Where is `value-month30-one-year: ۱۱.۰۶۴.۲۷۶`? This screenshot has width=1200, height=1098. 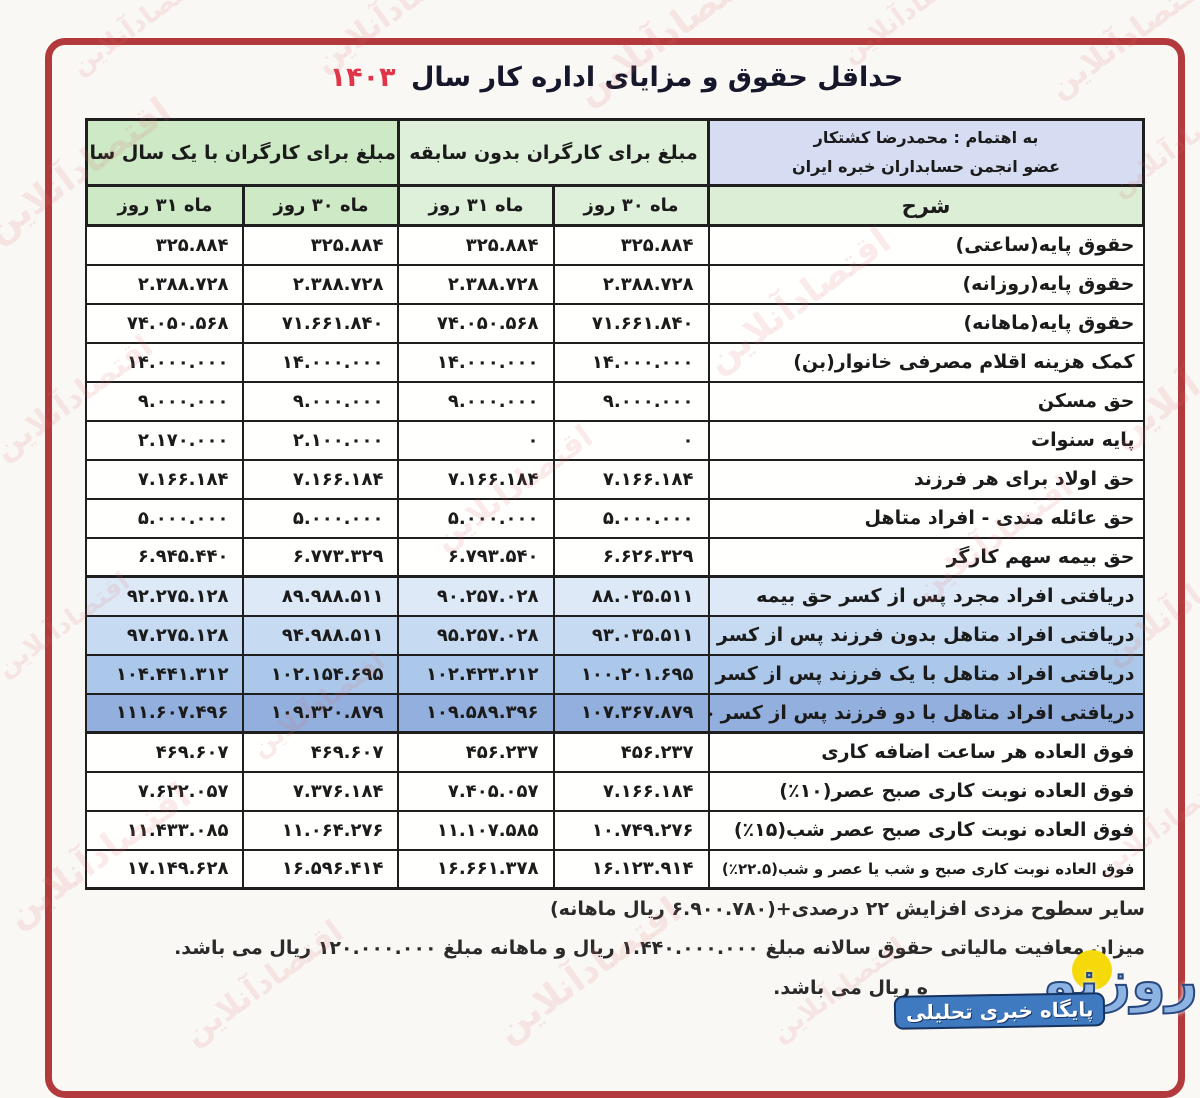
value-month30-one-year: ۱۱.۰۶۴.۲۷۶ is located at coordinates (321, 830).